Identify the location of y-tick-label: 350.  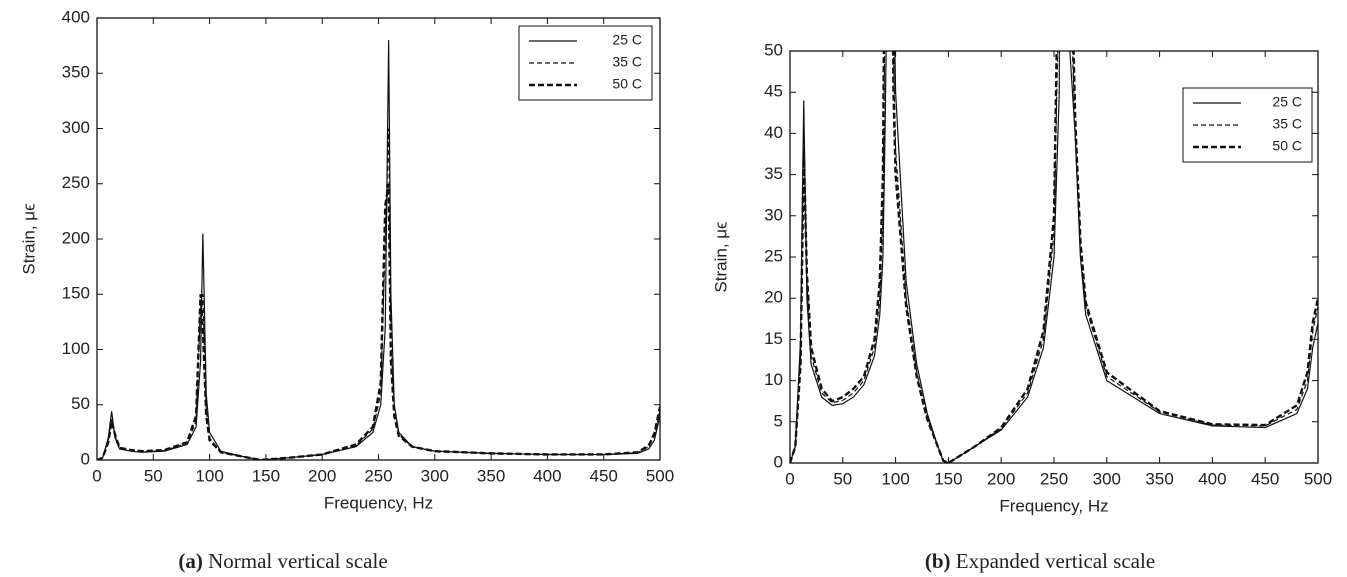
(76, 72).